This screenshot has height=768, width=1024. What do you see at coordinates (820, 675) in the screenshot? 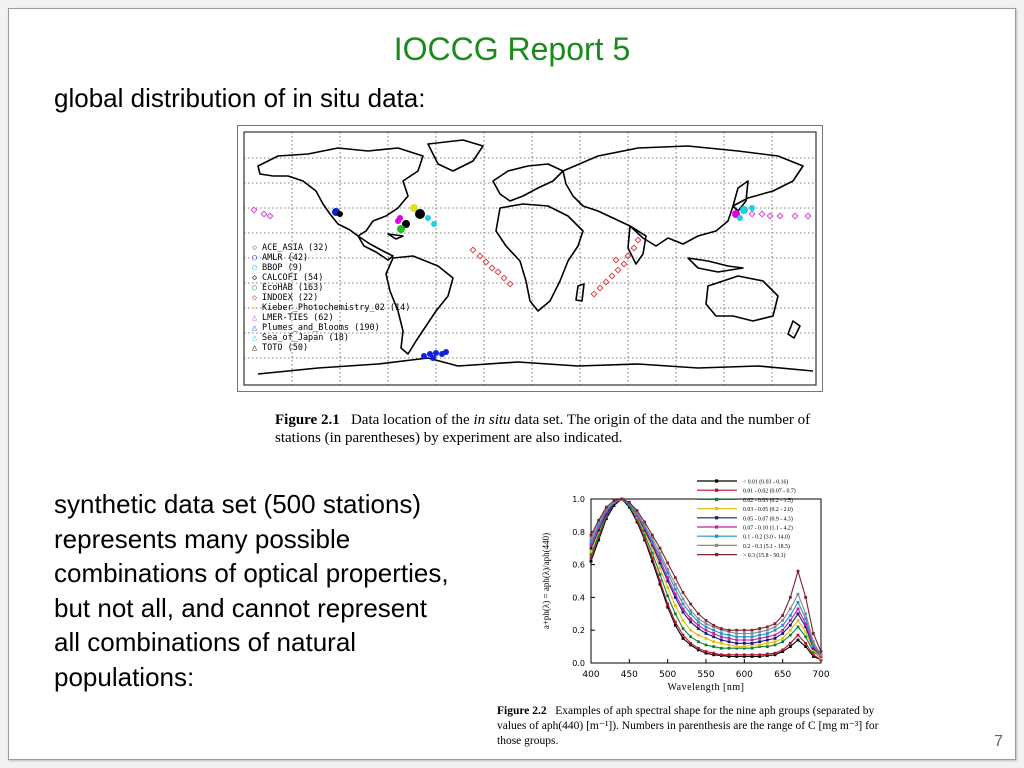
I see `x-tick-label: 700` at bounding box center [820, 675].